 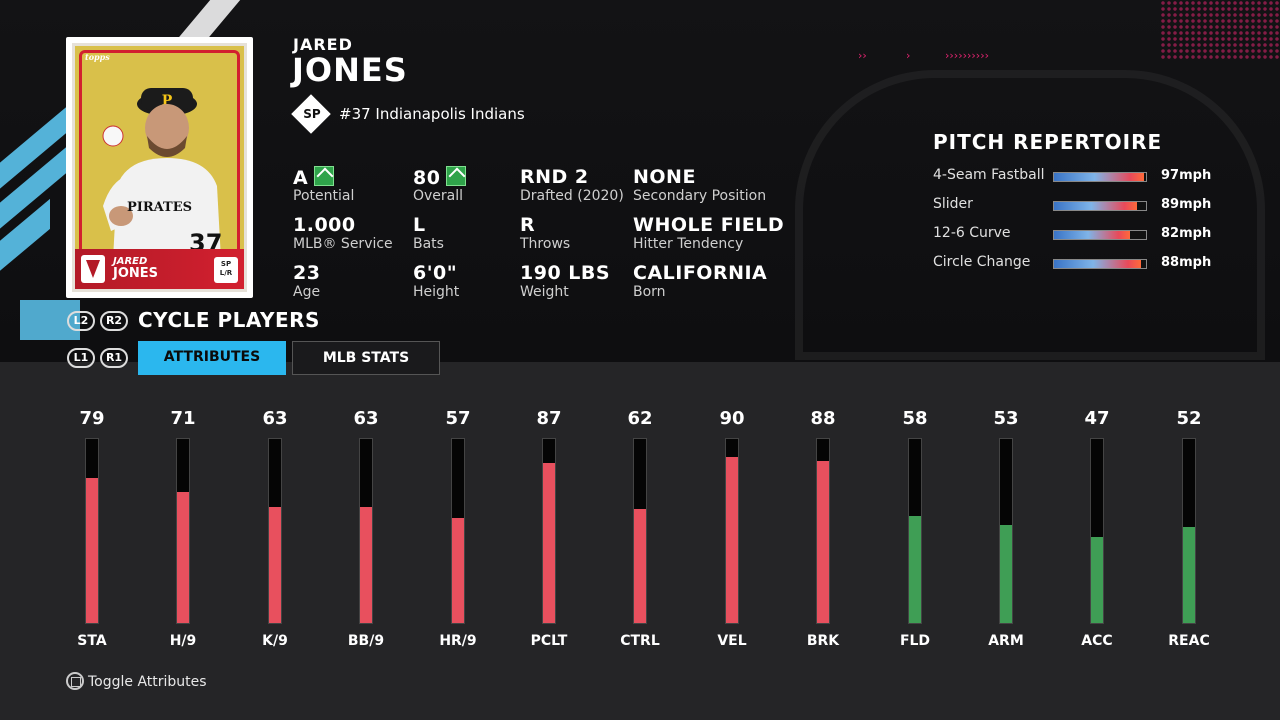 I want to click on pitch-row: Circle Change 88mph, so click(x=1078, y=264).